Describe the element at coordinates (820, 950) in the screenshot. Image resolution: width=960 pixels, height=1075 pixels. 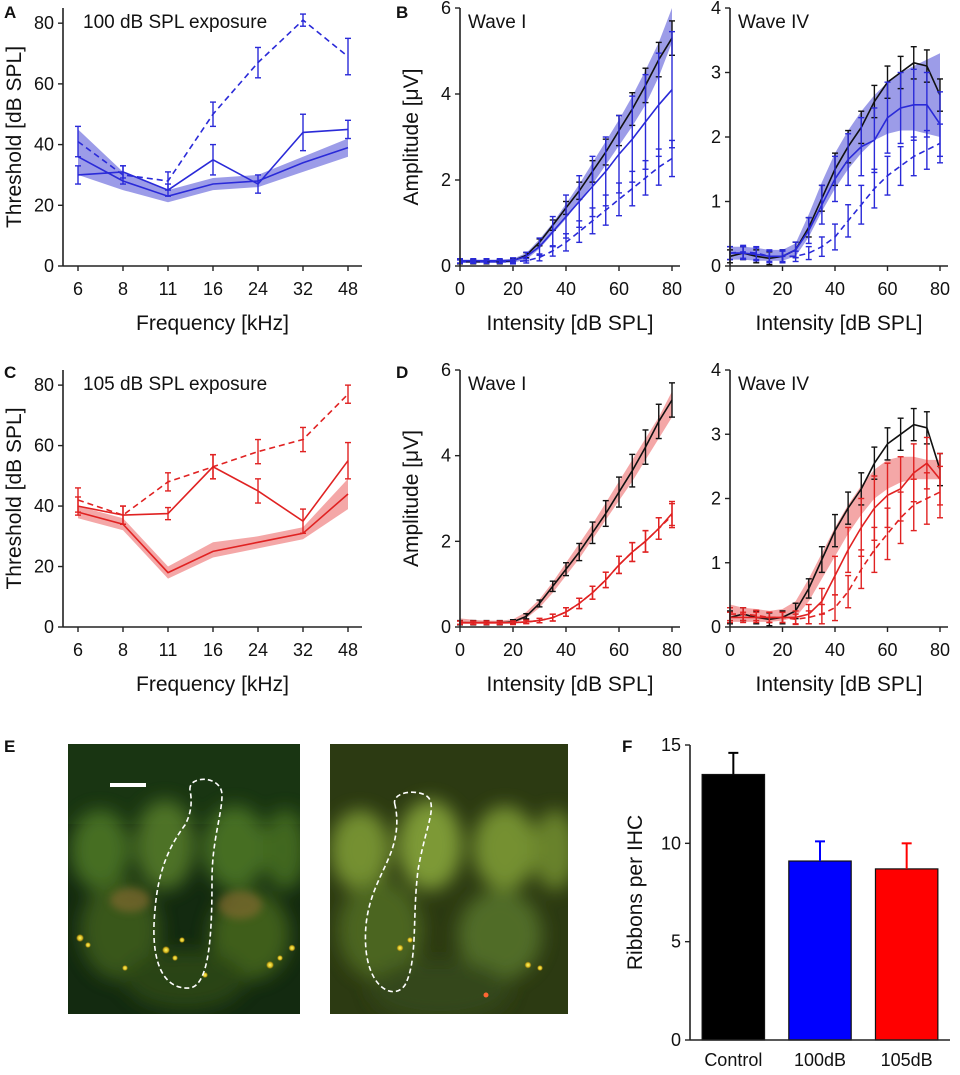
I see `bar-100db` at that location.